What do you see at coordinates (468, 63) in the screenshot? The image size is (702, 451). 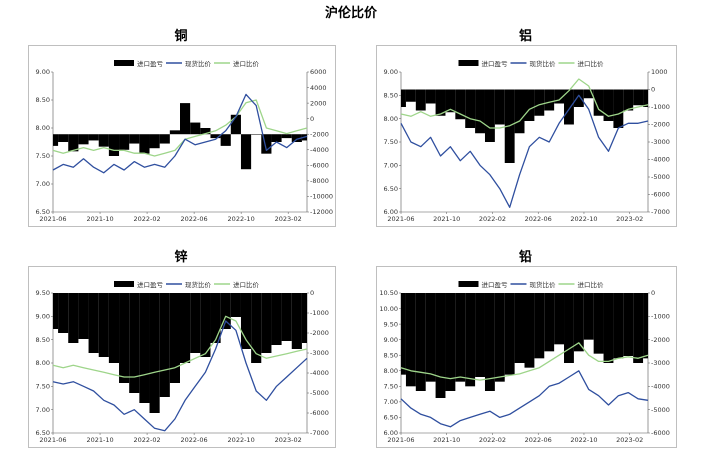 I see `legend-swatch-bar` at bounding box center [468, 63].